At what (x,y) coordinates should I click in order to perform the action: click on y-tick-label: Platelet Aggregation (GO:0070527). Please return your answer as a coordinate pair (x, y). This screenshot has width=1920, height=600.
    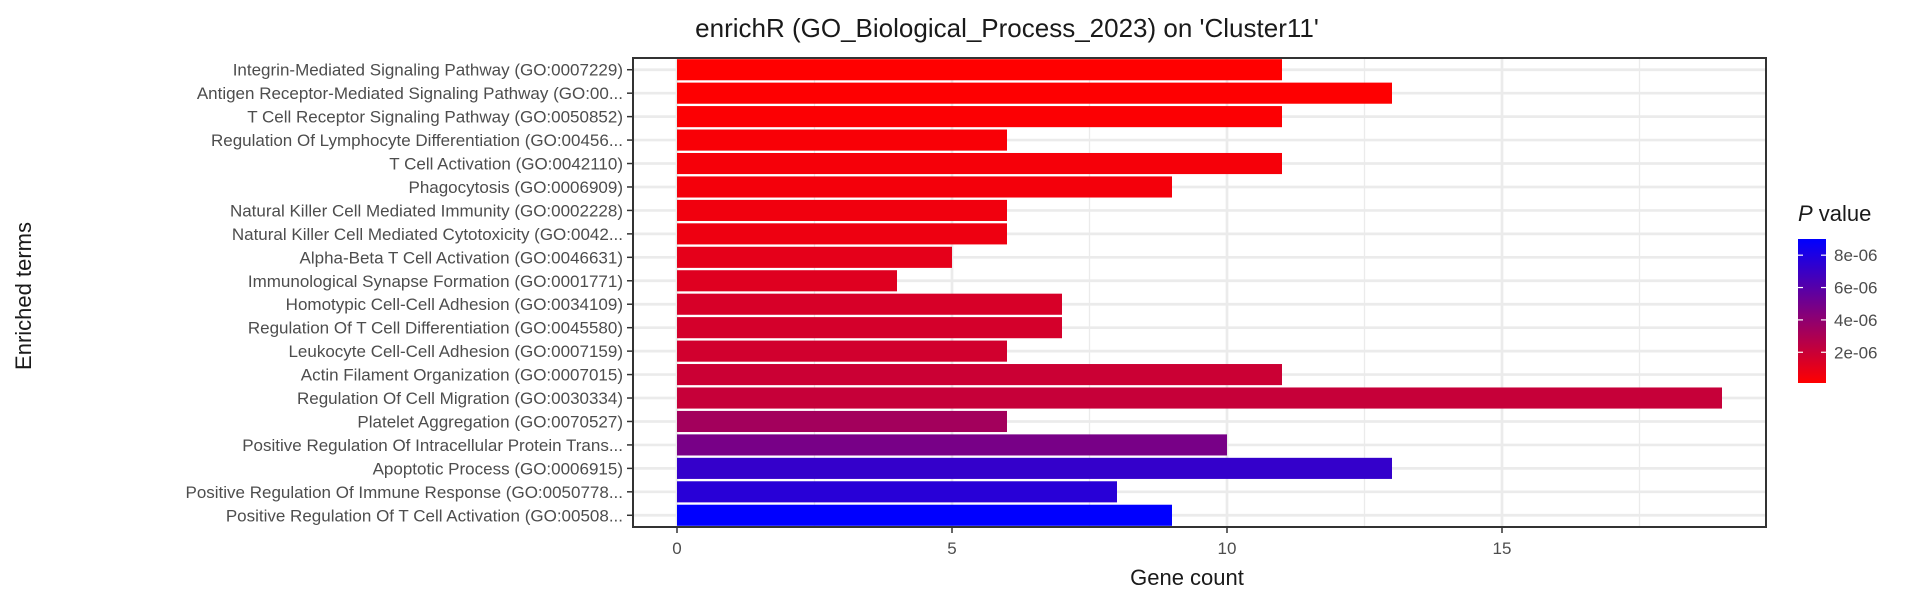
    Looking at the image, I should click on (490, 421).